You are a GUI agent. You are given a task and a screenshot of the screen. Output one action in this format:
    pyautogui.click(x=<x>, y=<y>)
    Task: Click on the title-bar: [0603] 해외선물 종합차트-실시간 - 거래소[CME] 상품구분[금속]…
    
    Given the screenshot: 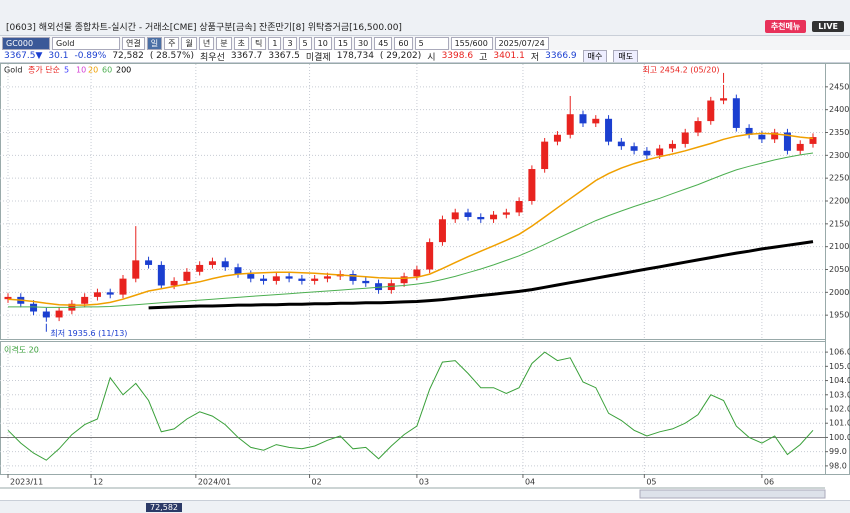 What is the action you would take?
    pyautogui.click(x=425, y=18)
    